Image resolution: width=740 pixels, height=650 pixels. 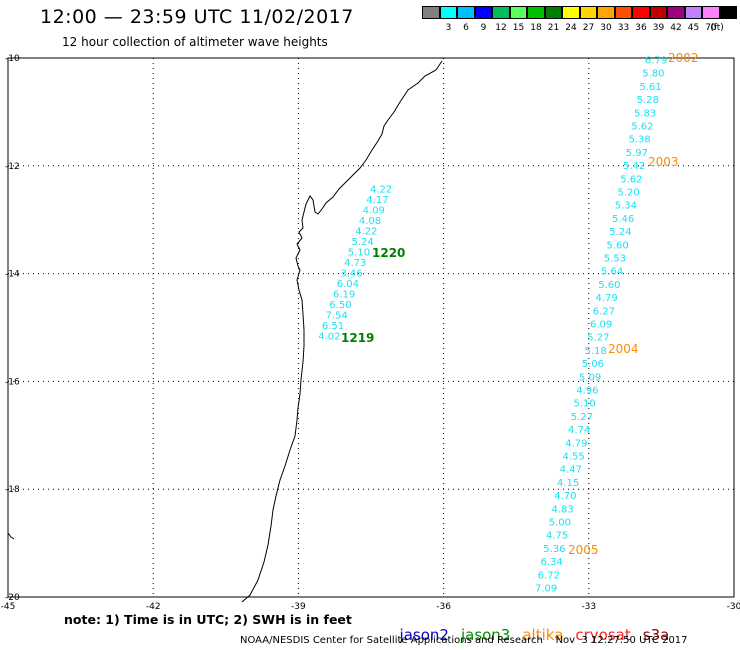 I want to click on sat-jason3: jason3, so click(x=485, y=635).